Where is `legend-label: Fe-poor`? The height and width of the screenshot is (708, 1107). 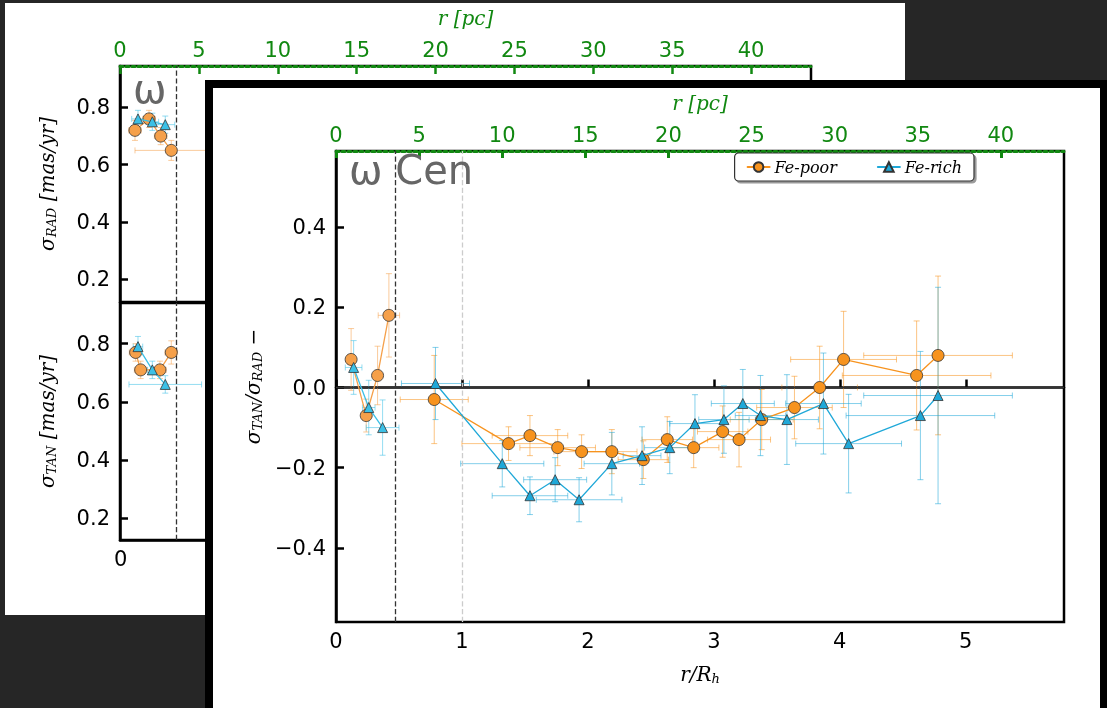 legend-label: Fe-poor is located at coordinates (806, 167).